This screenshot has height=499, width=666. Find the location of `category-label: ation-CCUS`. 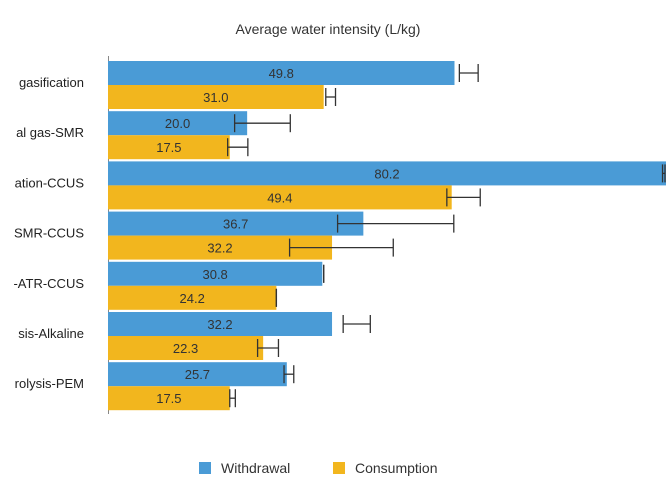

category-label: ation-CCUS is located at coordinates (50, 182).